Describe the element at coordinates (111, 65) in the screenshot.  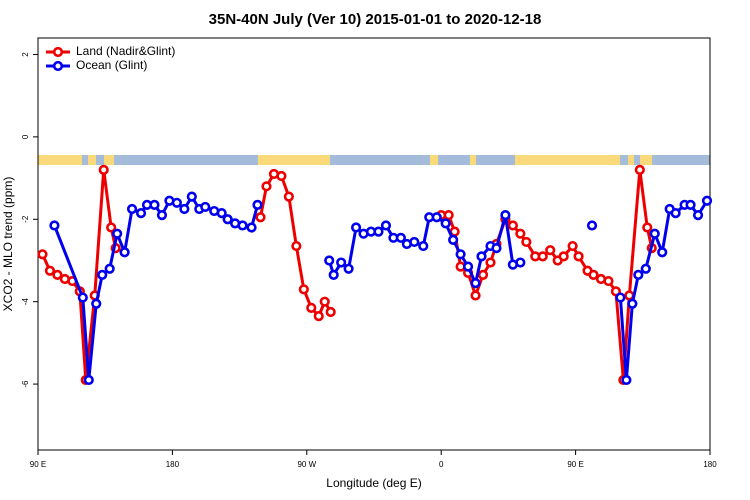
I see `legend-label: Ocean (Glint)` at that location.